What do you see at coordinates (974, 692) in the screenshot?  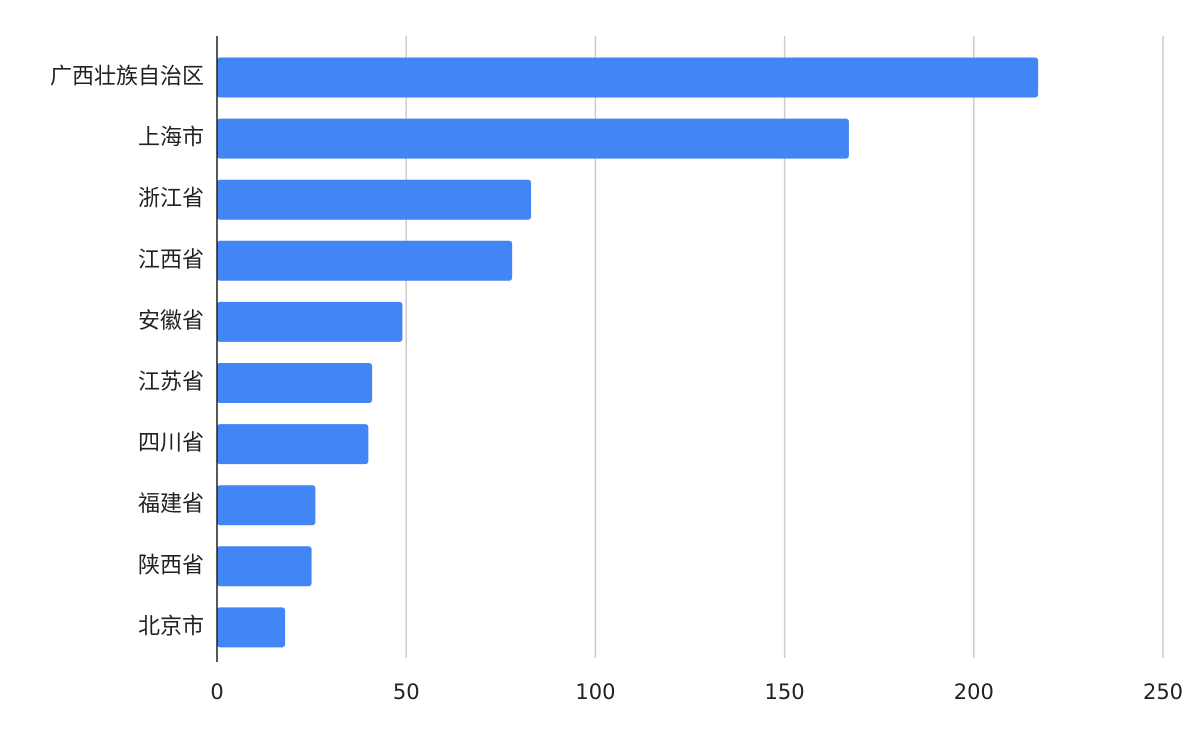 I see `x-tick-label: 200` at bounding box center [974, 692].